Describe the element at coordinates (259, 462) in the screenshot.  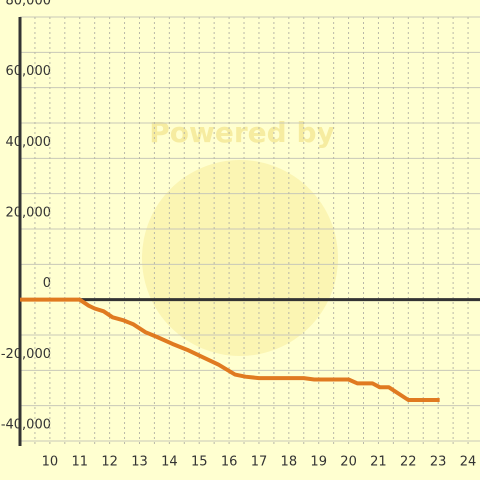
I see `x-tick-label: 17` at that location.